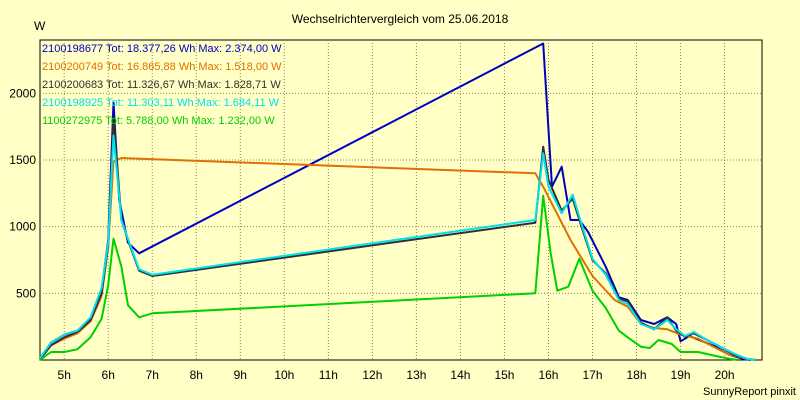 Image resolution: width=800 pixels, height=400 pixels. I want to click on y-tick-label: 1500, so click(22, 160).